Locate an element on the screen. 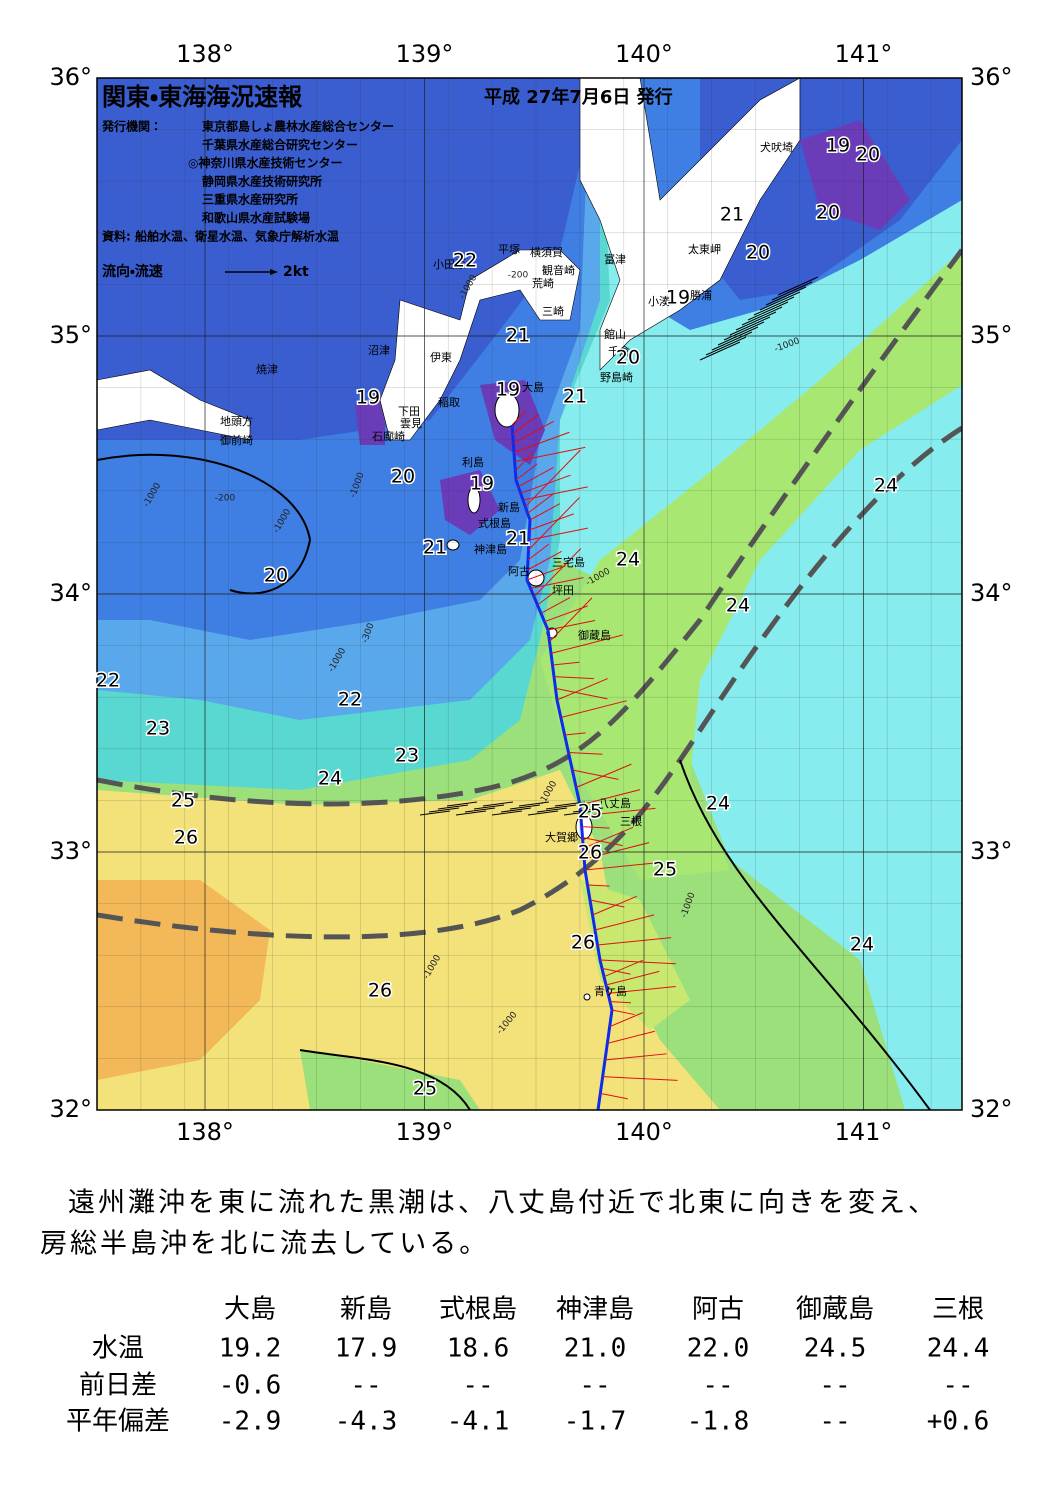 This screenshot has width=1064, height=1507. issuer: 千葉県水産総合研究センター is located at coordinates (280, 144).